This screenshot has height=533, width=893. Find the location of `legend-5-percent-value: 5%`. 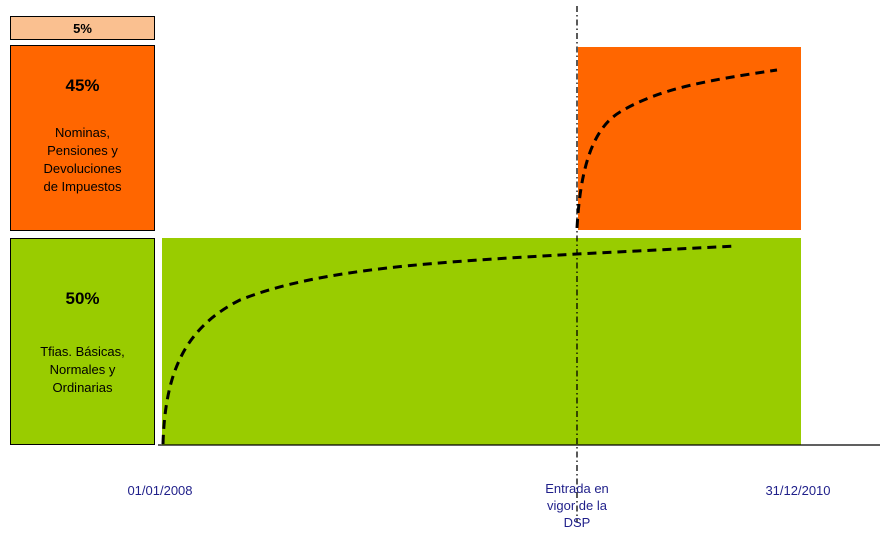

legend-5-percent-value: 5% is located at coordinates (82, 28).